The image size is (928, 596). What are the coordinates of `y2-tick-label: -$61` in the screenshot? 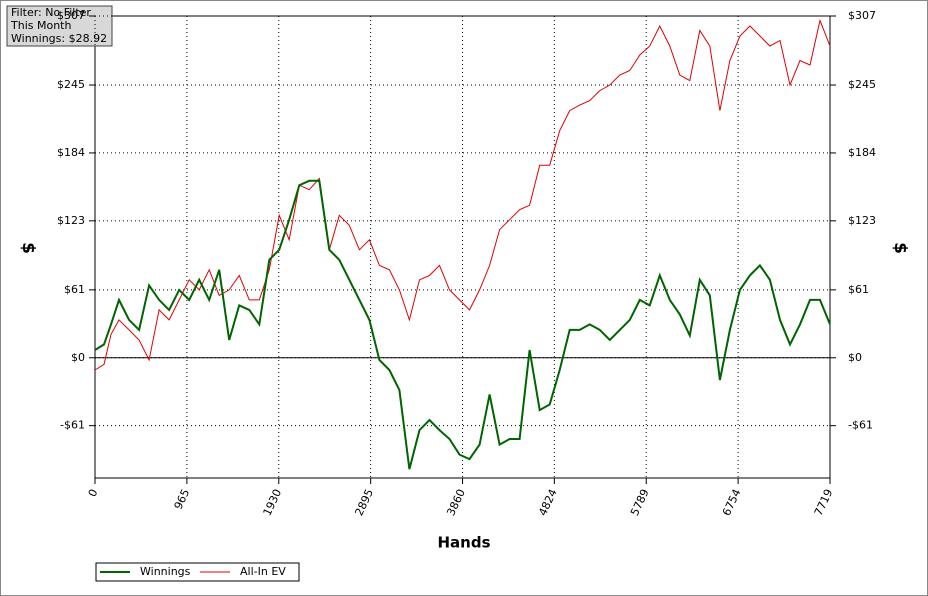 It's located at (860, 425).